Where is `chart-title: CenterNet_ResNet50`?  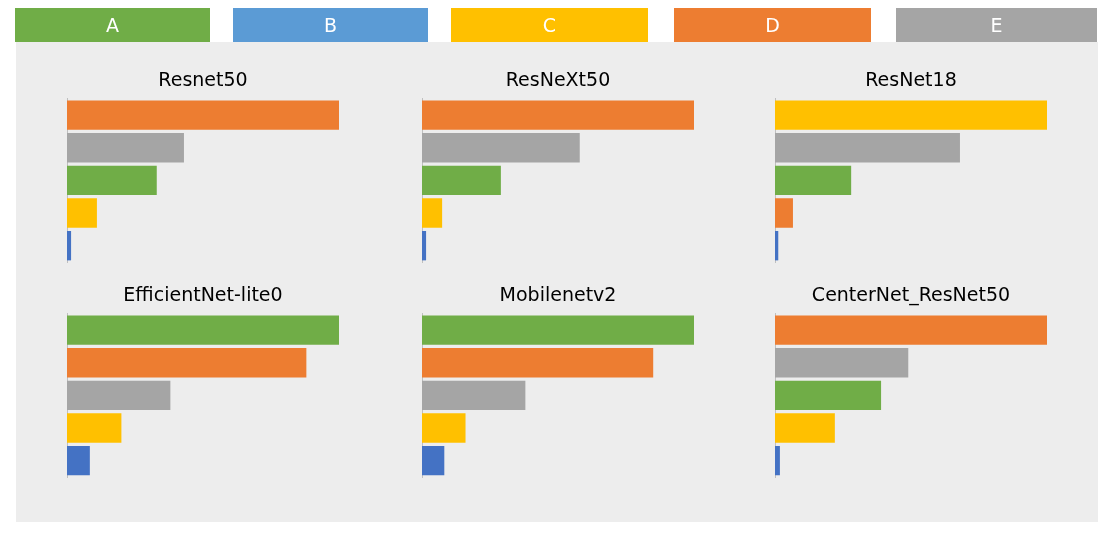 chart-title: CenterNet_ResNet50 is located at coordinates (911, 295).